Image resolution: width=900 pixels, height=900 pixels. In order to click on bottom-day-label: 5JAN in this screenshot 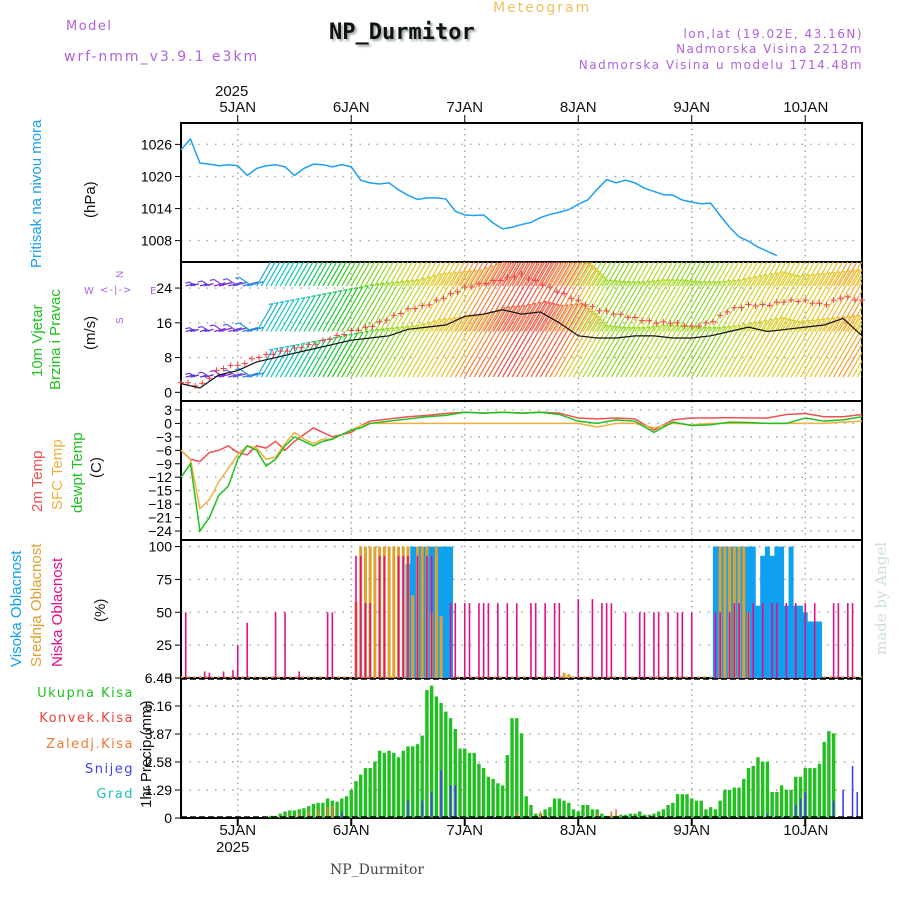, I will do `click(238, 830)`.